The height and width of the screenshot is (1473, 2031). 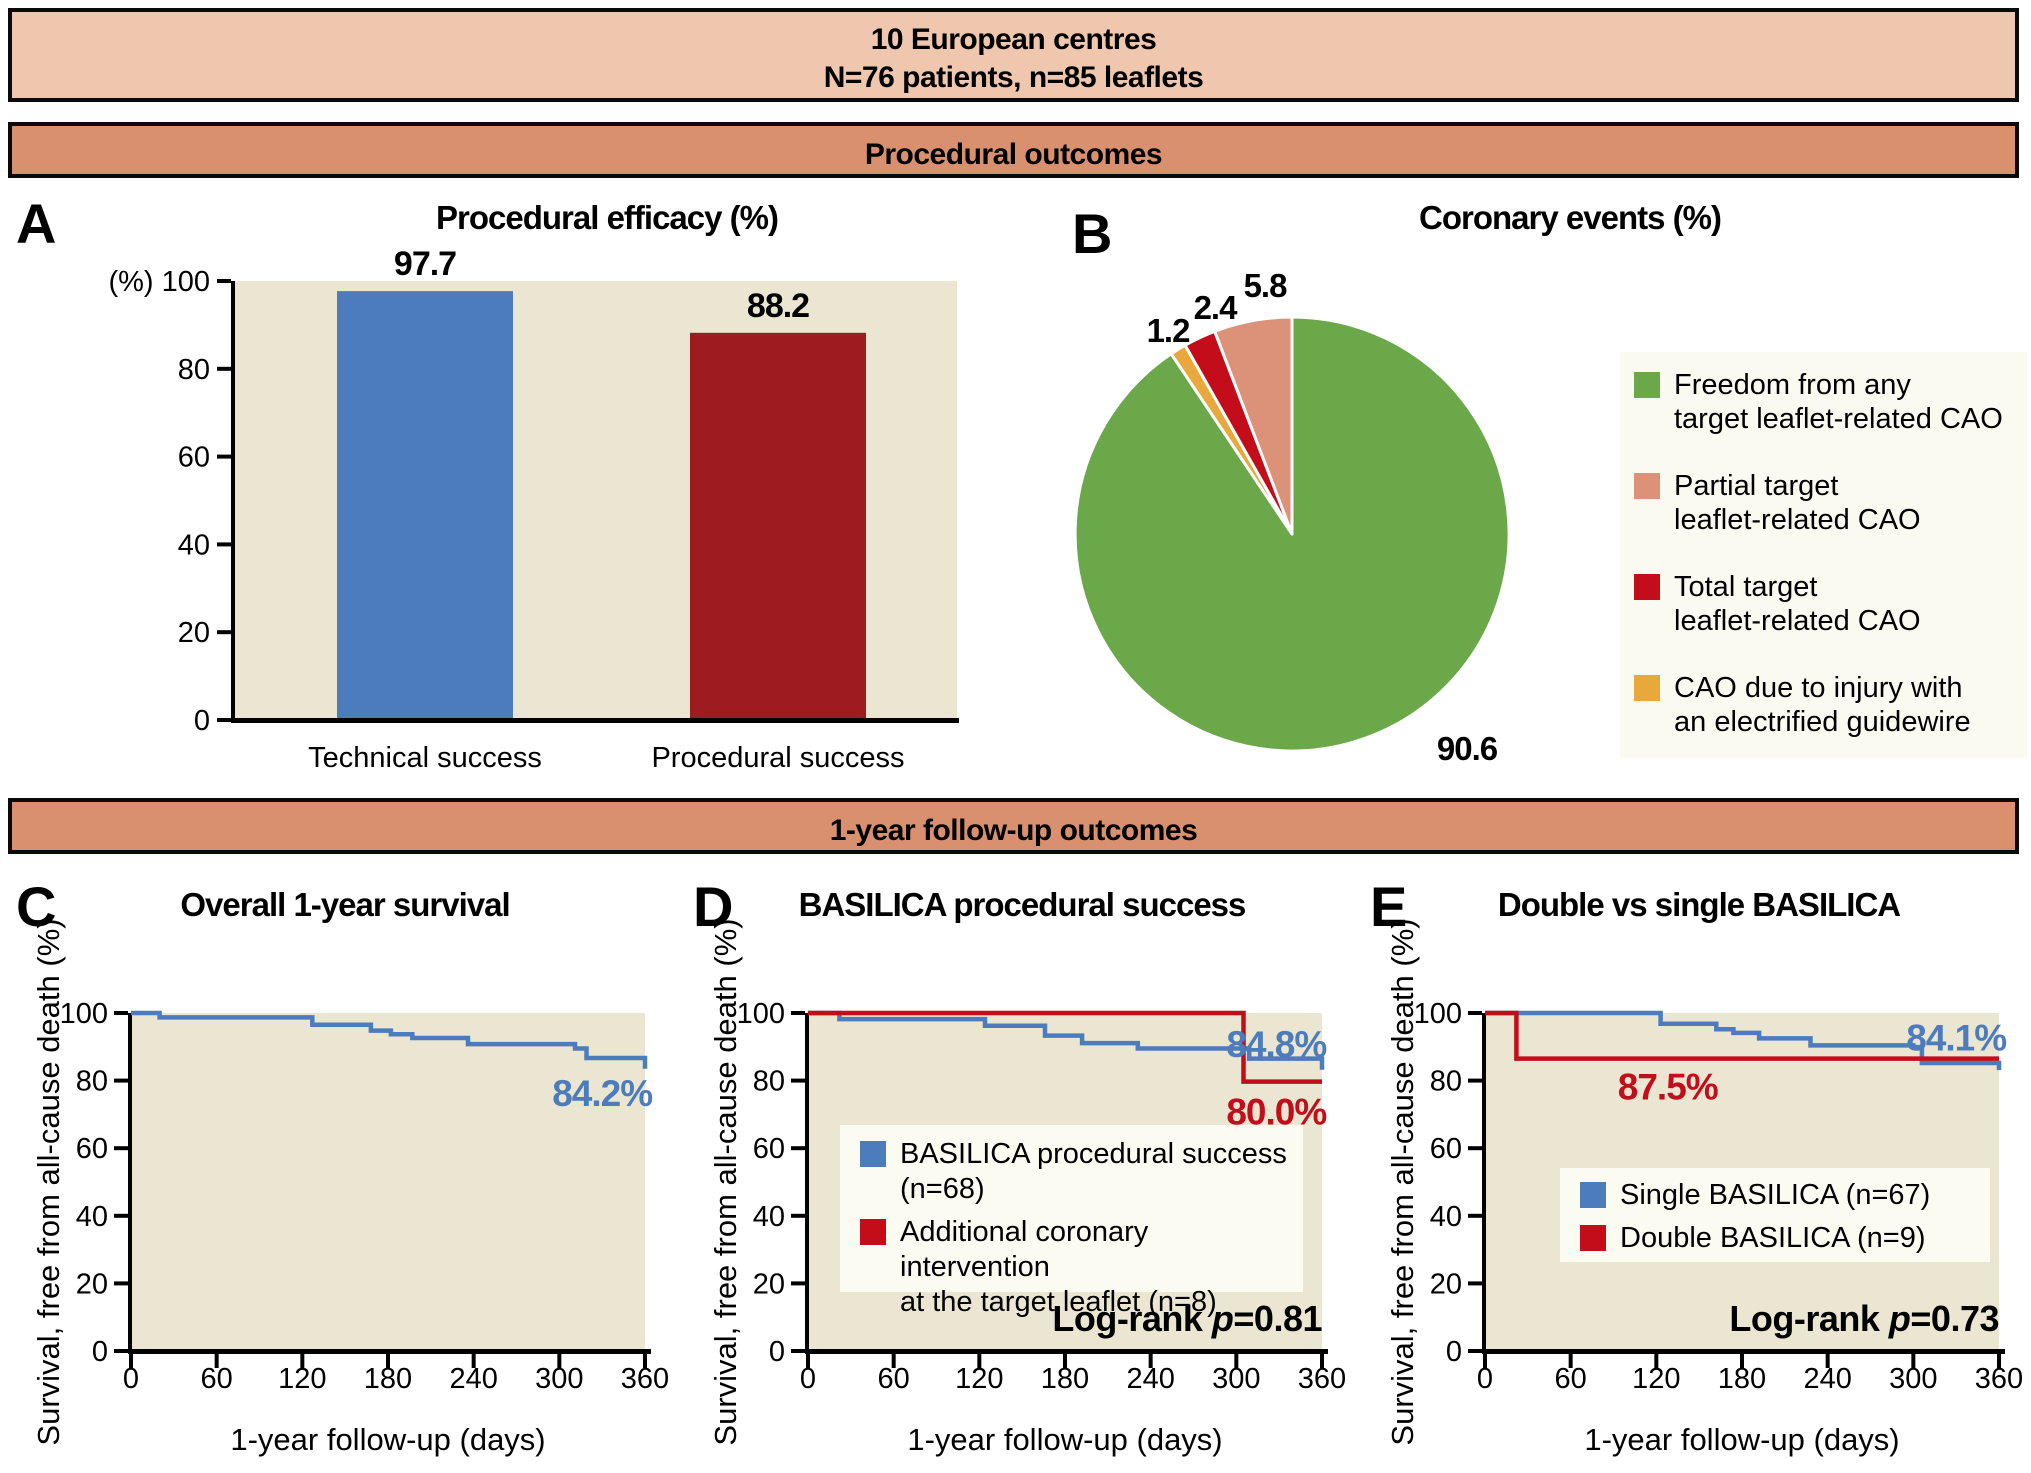 What do you see at coordinates (1222, 1318) in the screenshot?
I see `logrank-d-p: p` at bounding box center [1222, 1318].